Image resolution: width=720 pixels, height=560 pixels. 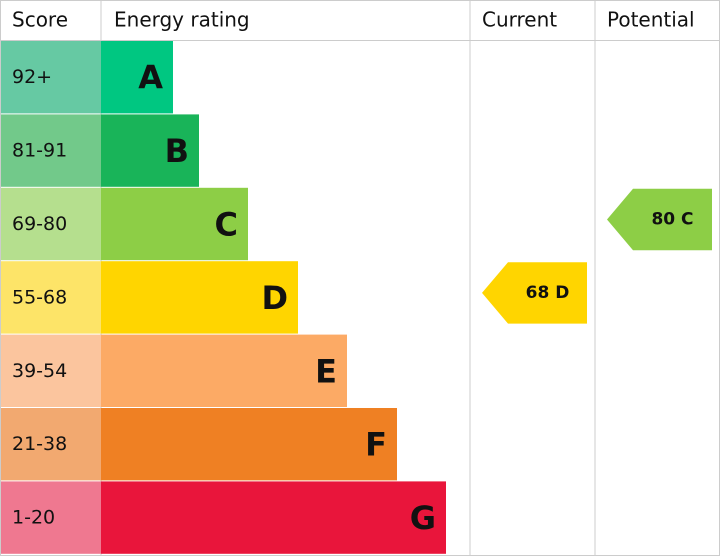 I want to click on score-label: 55-68, so click(x=39, y=297).